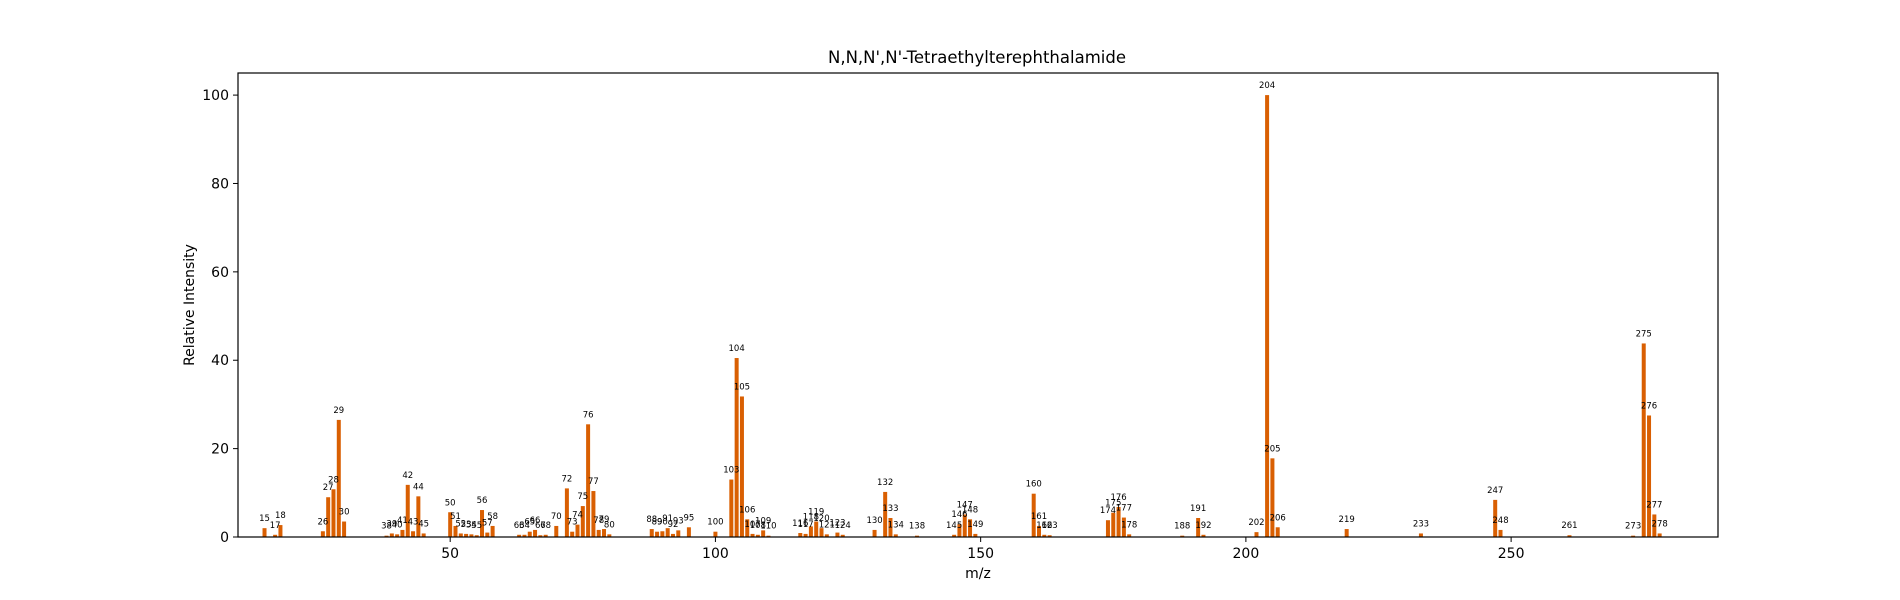 This screenshot has height=600, width=1900. What do you see at coordinates (688, 518) in the screenshot?
I see `peak-label: 95` at bounding box center [688, 518].